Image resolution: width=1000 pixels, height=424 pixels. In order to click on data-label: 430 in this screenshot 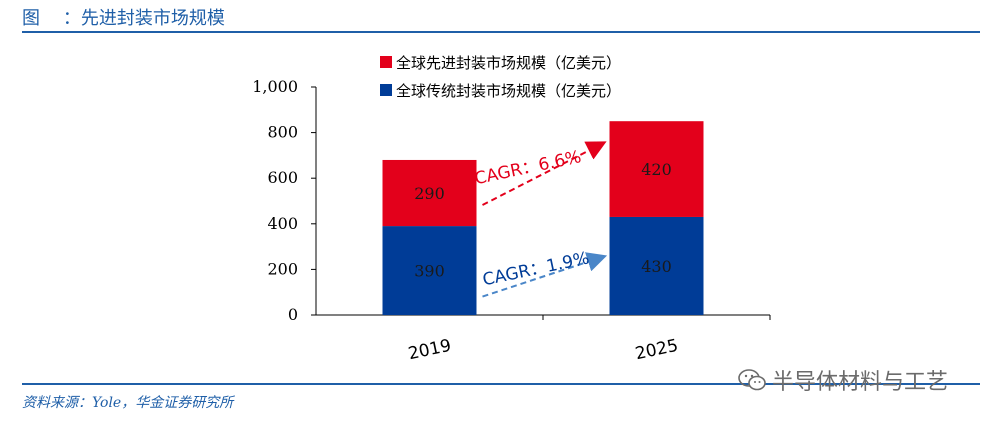, I will do `click(656, 266)`.